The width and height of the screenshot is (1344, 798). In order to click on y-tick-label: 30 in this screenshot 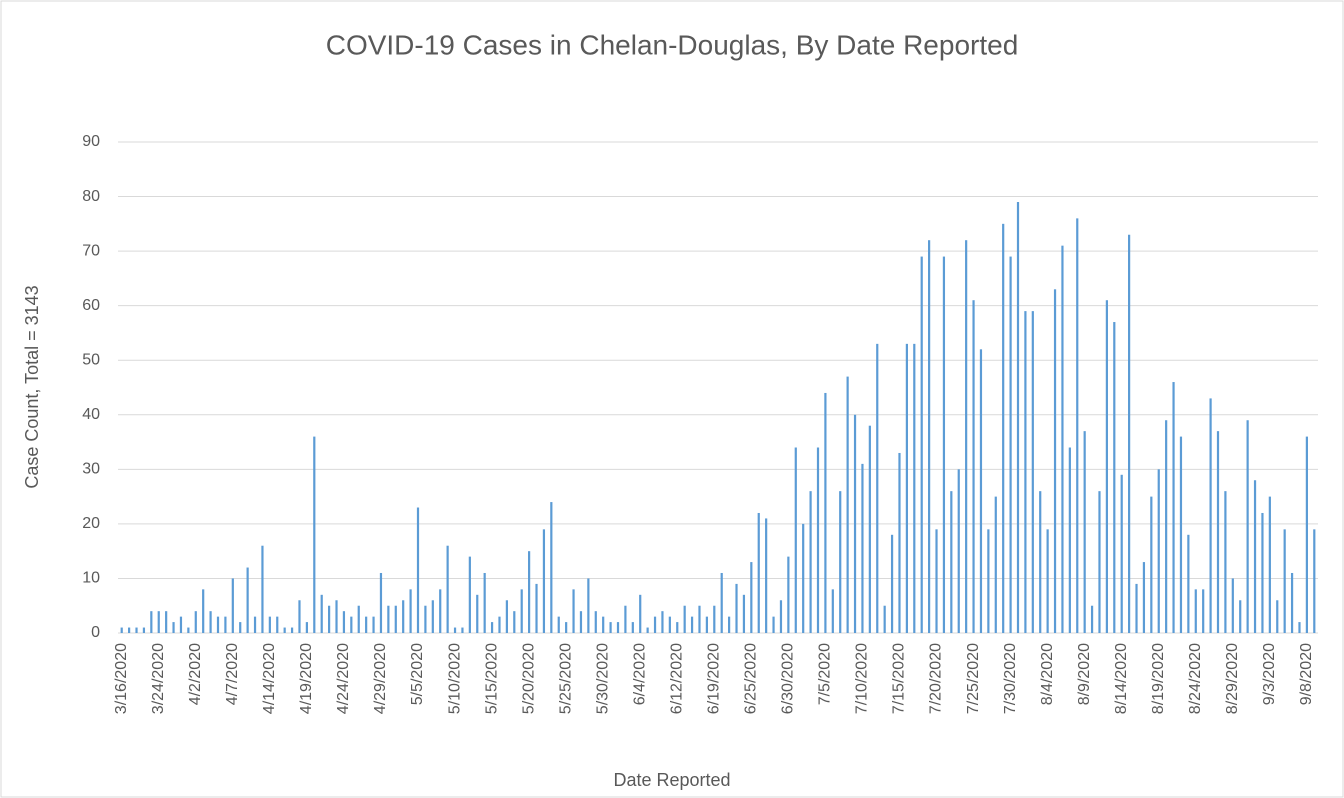, I will do `click(91, 469)`.